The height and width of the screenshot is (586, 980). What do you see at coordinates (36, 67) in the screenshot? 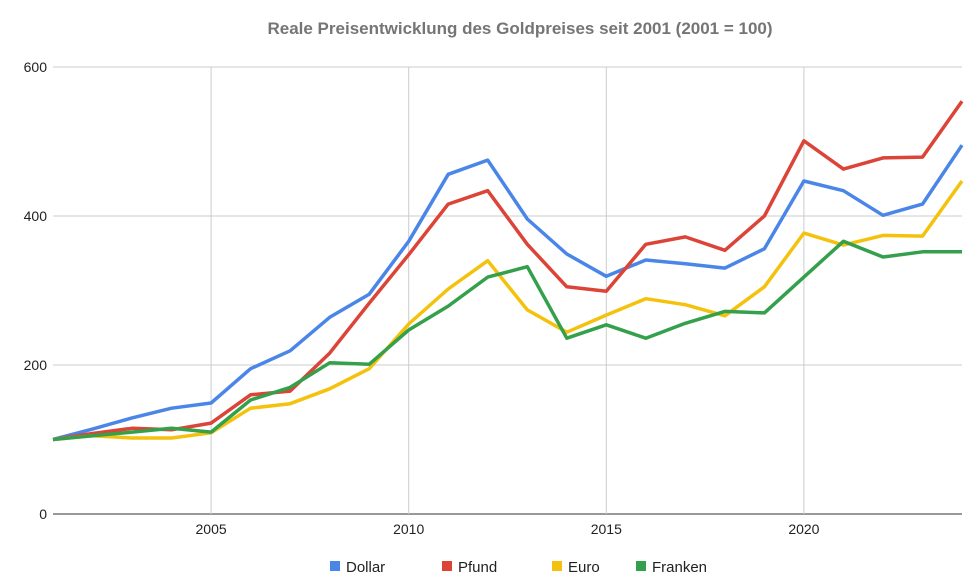
I see `y-tick-label: 600` at bounding box center [36, 67].